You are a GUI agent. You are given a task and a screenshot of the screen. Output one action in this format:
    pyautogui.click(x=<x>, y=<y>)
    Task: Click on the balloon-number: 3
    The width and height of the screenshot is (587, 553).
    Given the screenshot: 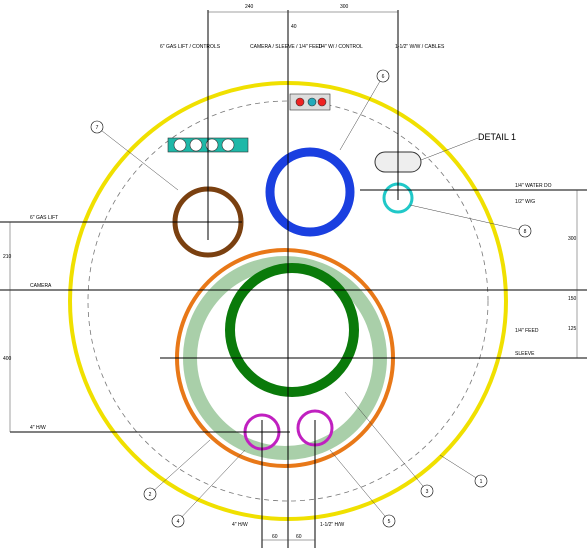 What is the action you would take?
    pyautogui.click(x=427, y=492)
    